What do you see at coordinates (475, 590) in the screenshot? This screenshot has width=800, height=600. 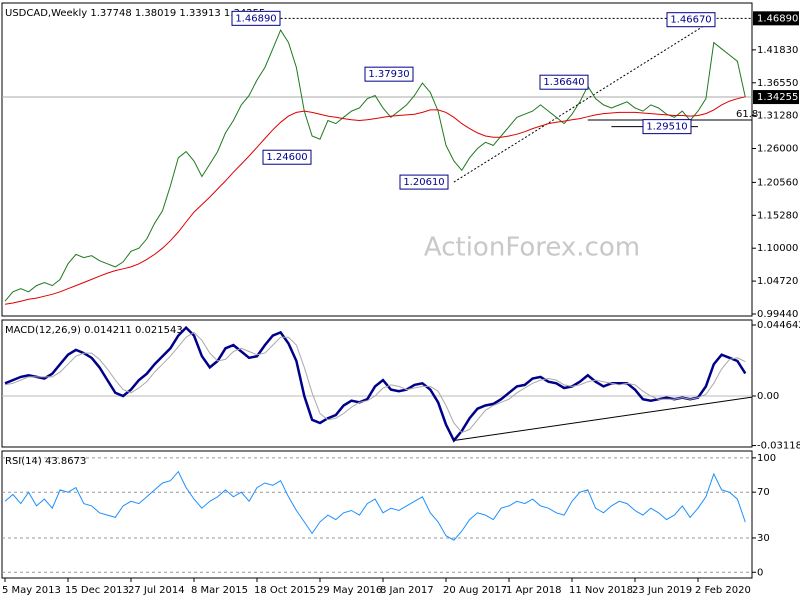 I see `x-tick-label: 20 Aug 2017` at bounding box center [475, 590].